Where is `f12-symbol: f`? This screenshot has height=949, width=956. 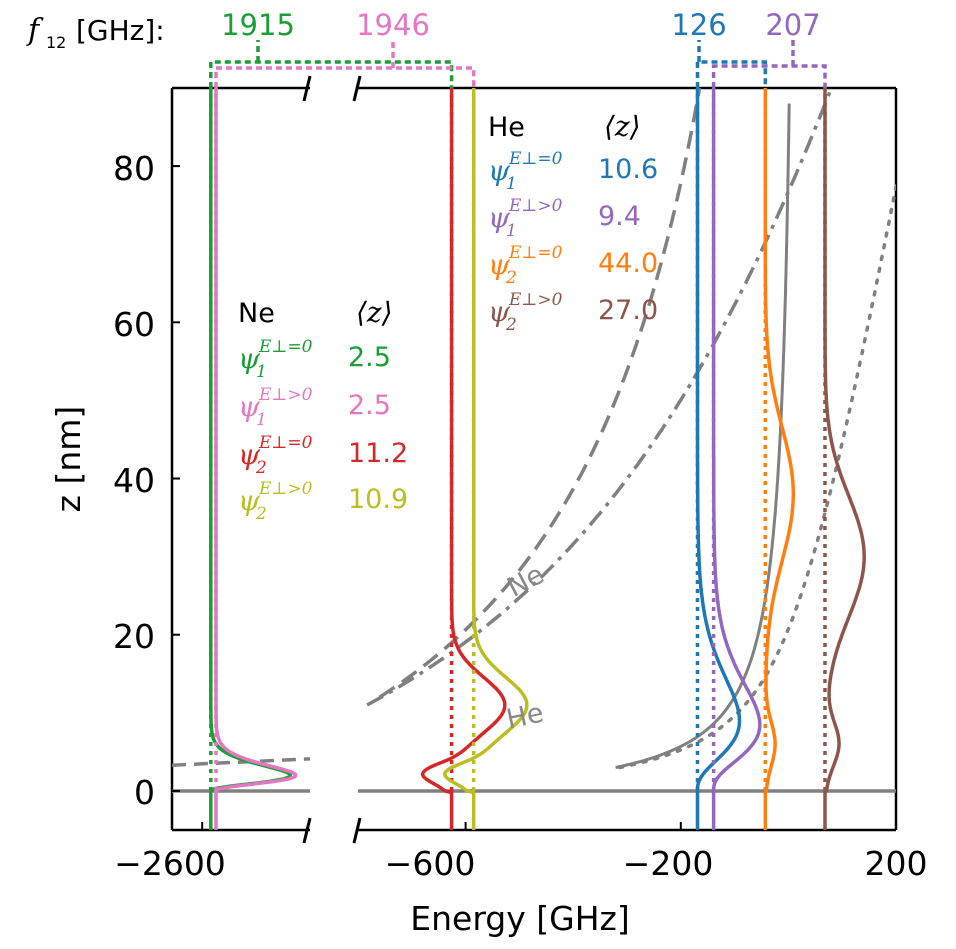 f12-symbol: f is located at coordinates (35, 30).